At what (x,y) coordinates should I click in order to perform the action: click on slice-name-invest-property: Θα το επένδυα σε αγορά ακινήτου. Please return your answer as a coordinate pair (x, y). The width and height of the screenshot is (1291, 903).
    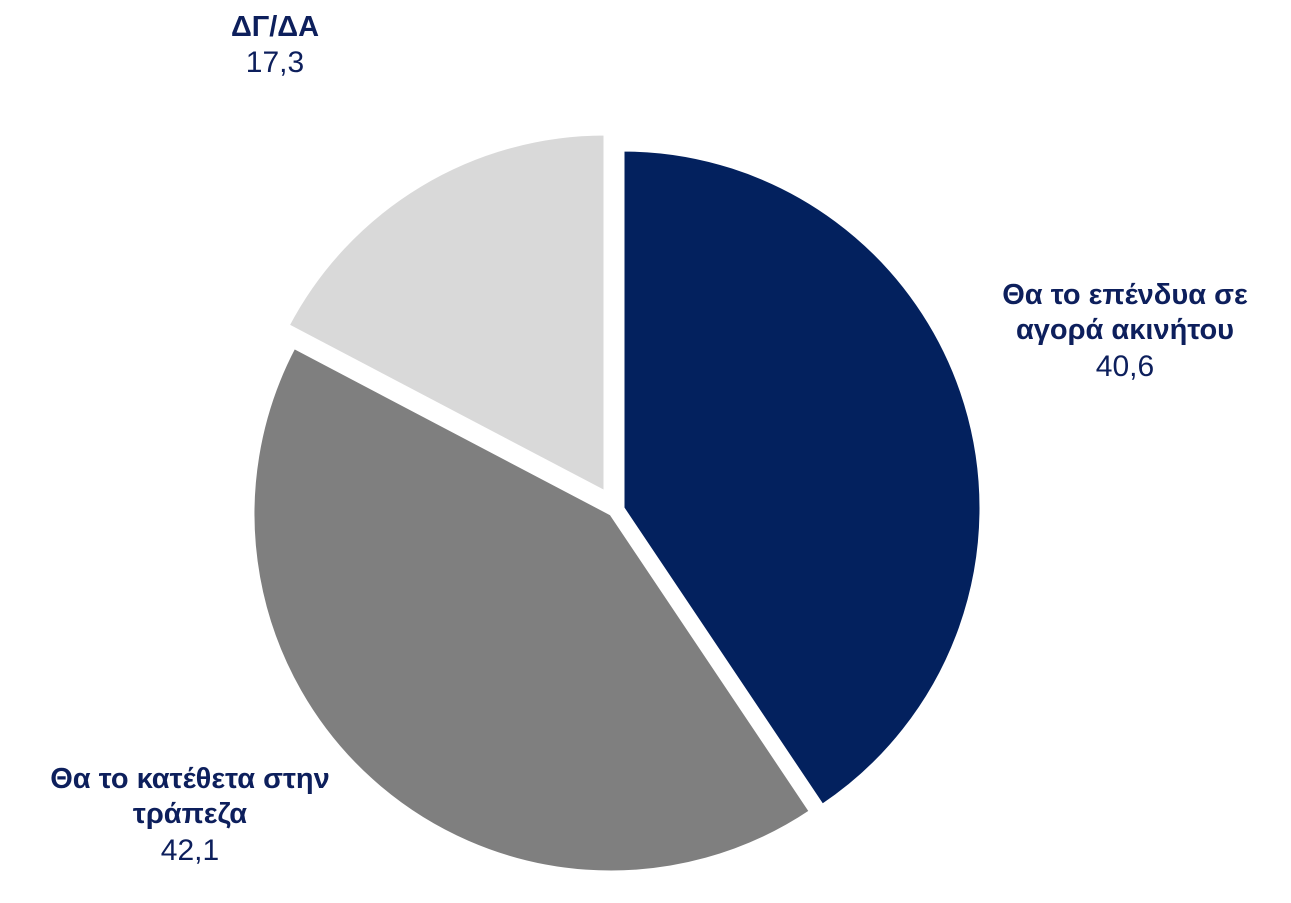
    Looking at the image, I should click on (1125, 313).